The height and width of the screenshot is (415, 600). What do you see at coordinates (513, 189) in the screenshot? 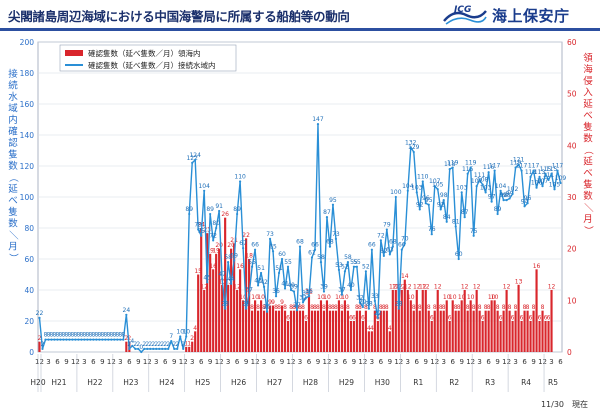
I see `line-data-label: 102` at bounding box center [513, 189].